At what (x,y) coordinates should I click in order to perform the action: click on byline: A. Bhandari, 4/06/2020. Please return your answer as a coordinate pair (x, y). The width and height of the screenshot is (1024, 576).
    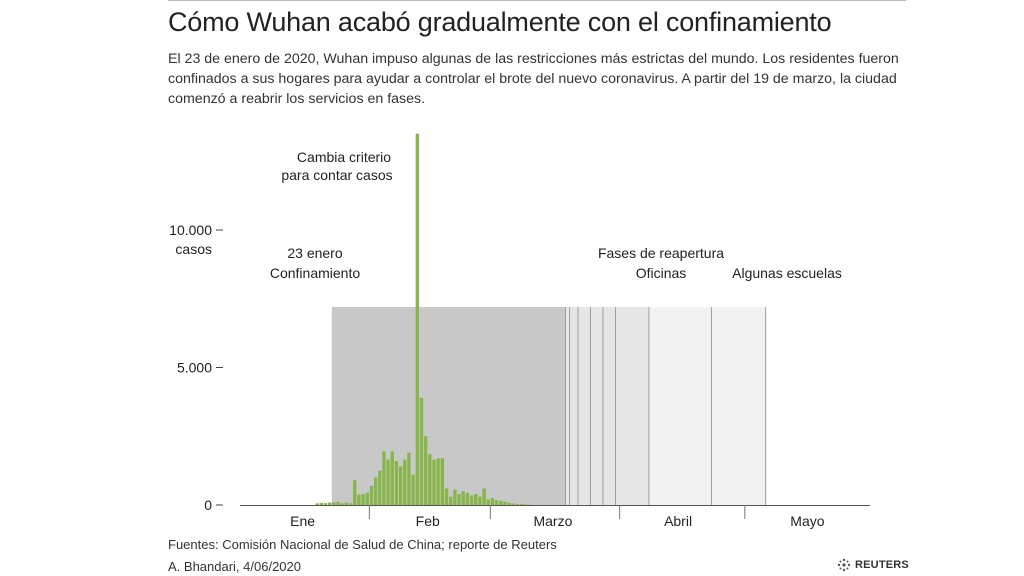
    Looking at the image, I should click on (234, 566).